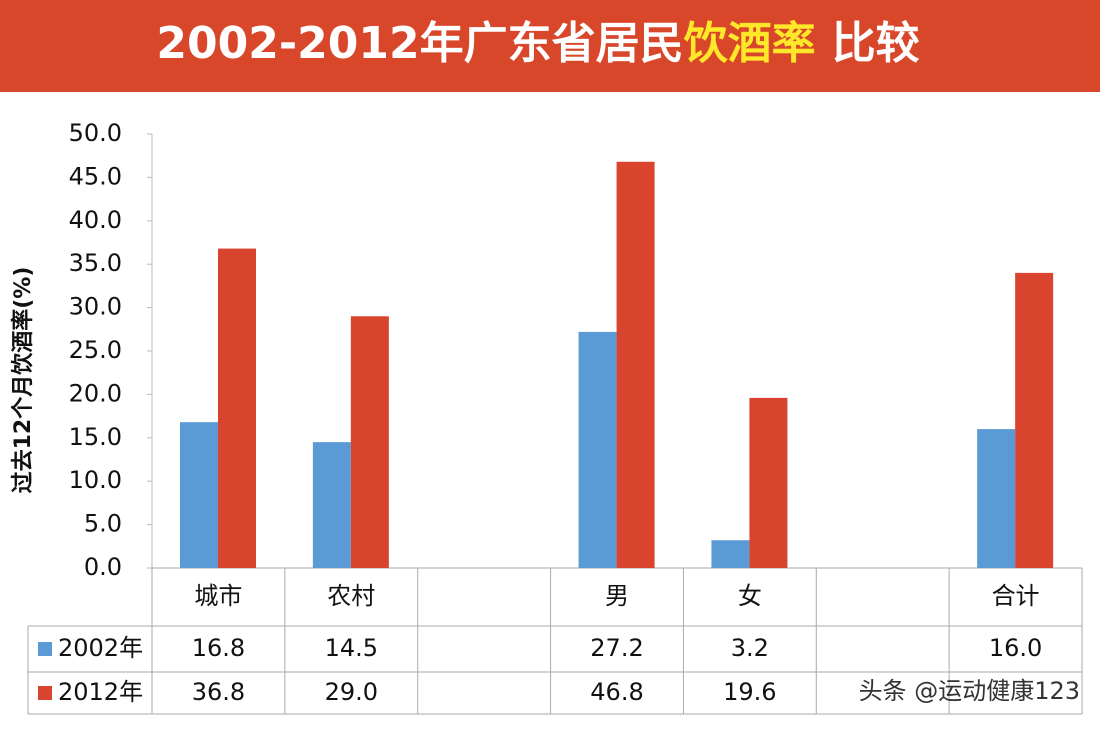  What do you see at coordinates (351, 692) in the screenshot?
I see `table-value: 29.0` at bounding box center [351, 692].